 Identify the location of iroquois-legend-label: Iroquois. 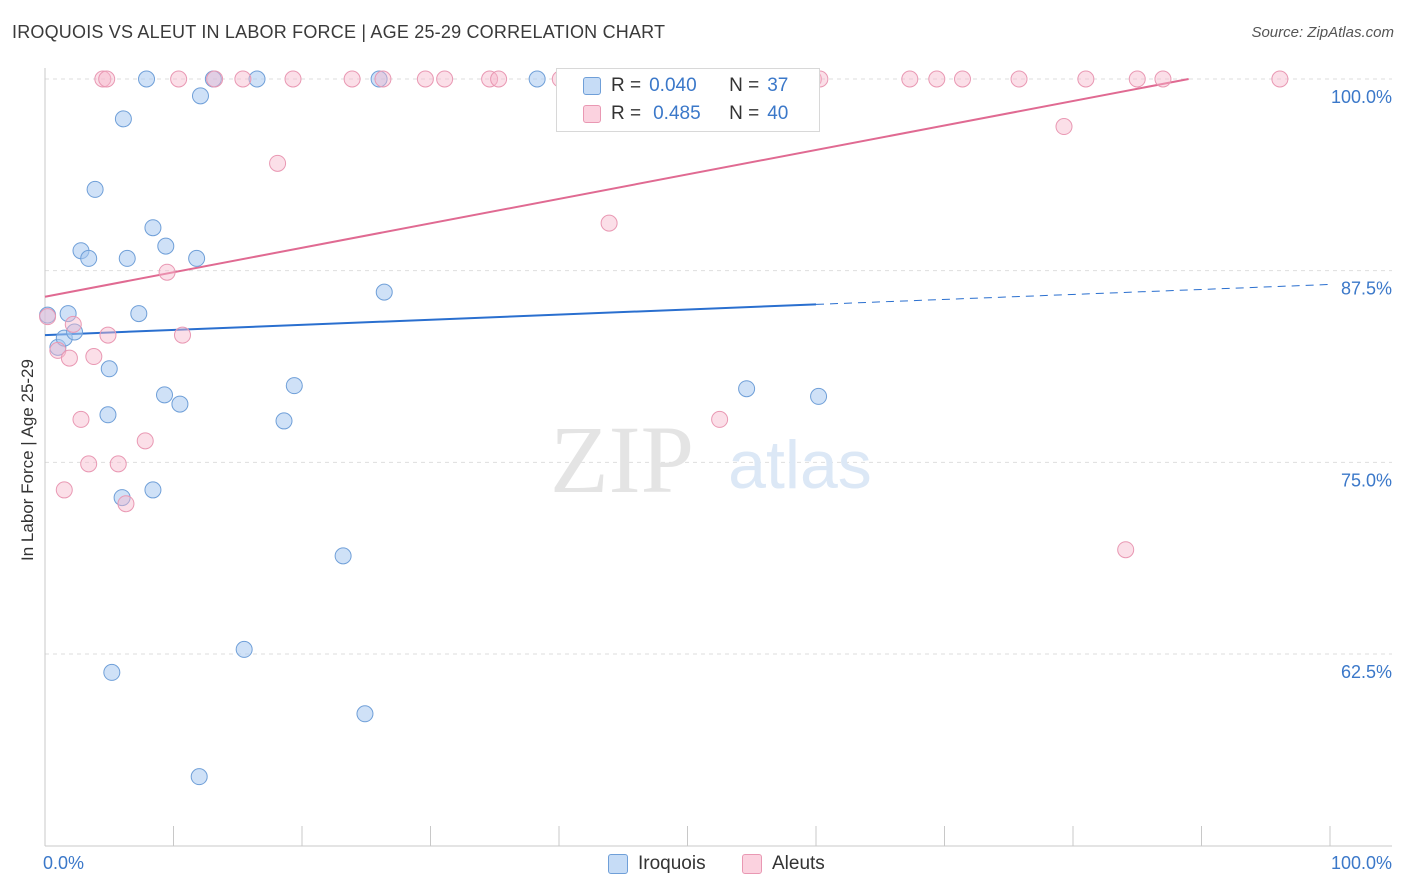
(672, 863).